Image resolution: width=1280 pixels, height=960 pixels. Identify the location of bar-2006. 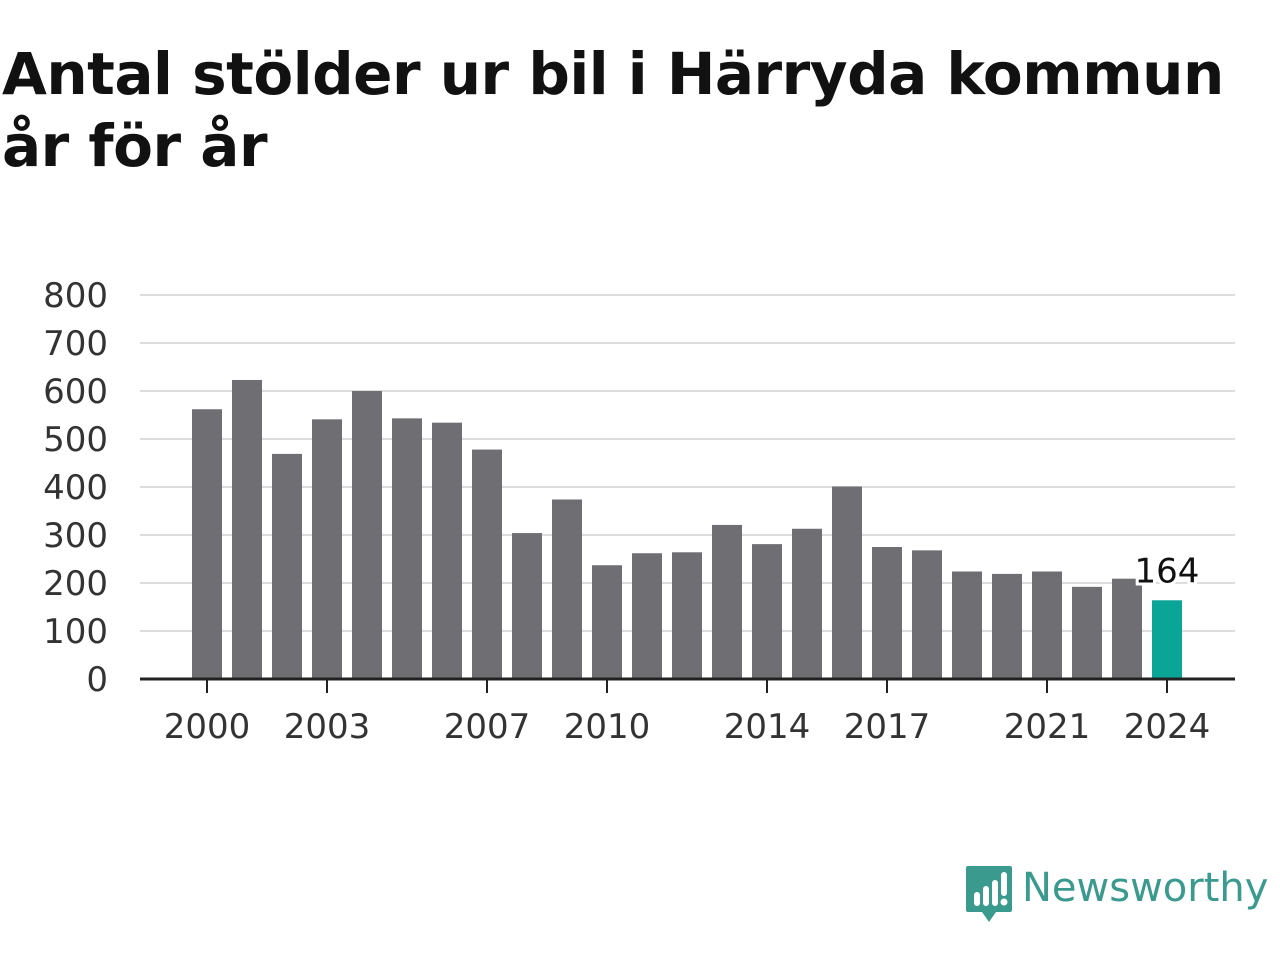
(447, 550).